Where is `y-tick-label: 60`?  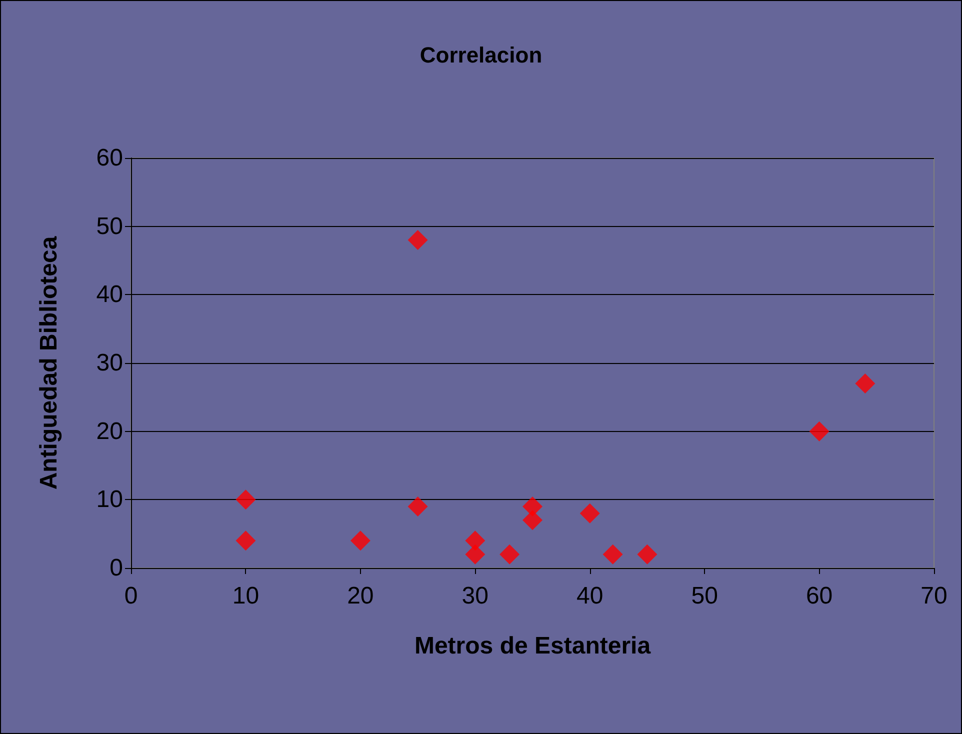 y-tick-label: 60 is located at coordinates (109, 158).